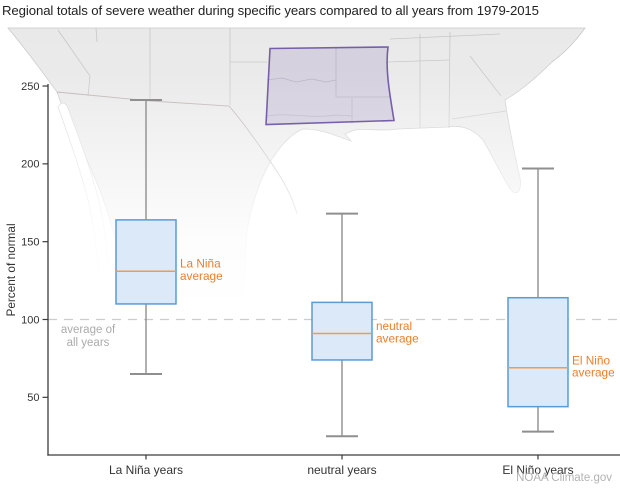  What do you see at coordinates (394, 326) in the screenshot?
I see `average-annotation-line1: neutral` at bounding box center [394, 326].